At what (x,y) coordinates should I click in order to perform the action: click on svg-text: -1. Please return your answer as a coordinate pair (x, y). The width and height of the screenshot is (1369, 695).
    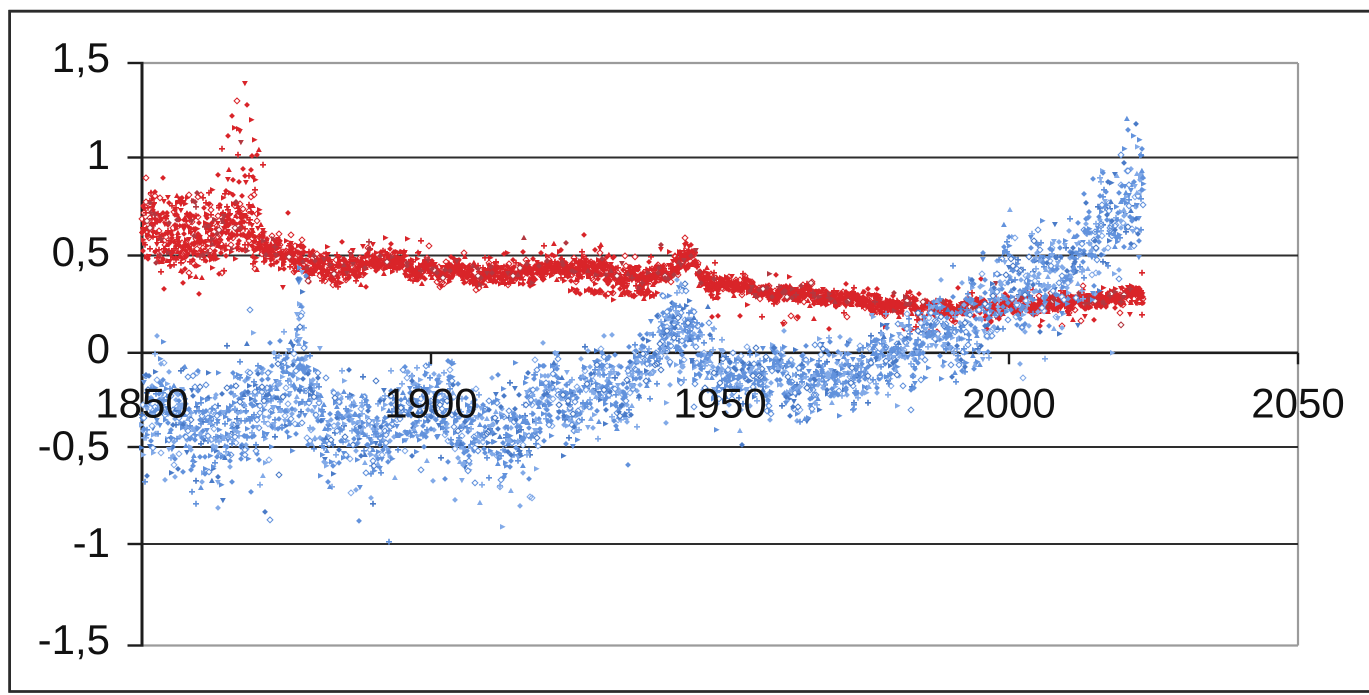
    Looking at the image, I should click on (91, 542).